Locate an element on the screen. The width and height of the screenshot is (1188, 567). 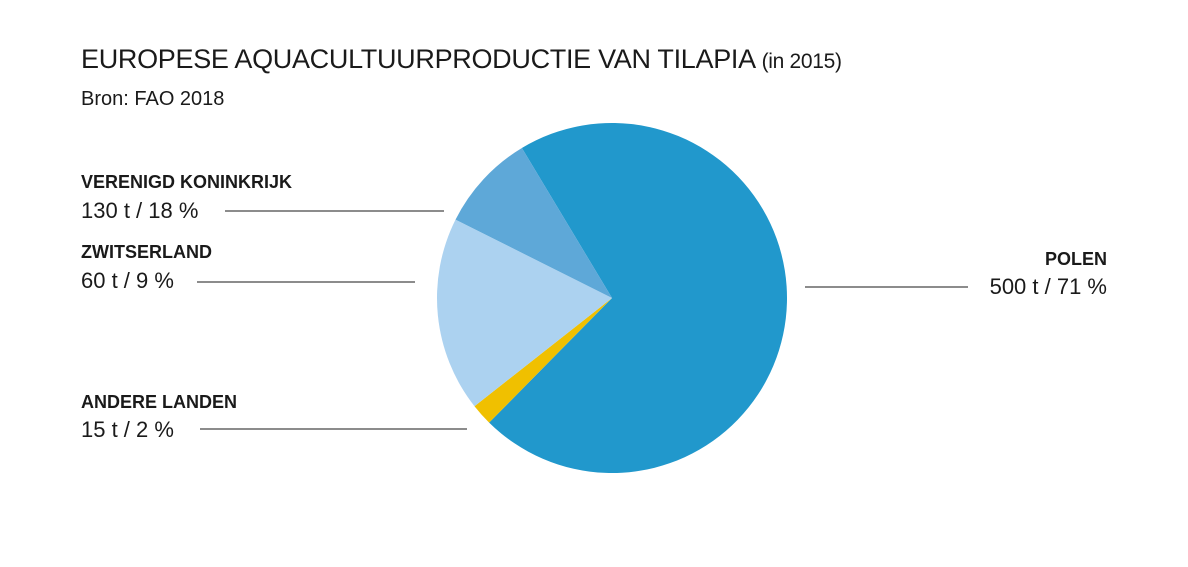
pie-slice-zwitserland is located at coordinates (524, 313).